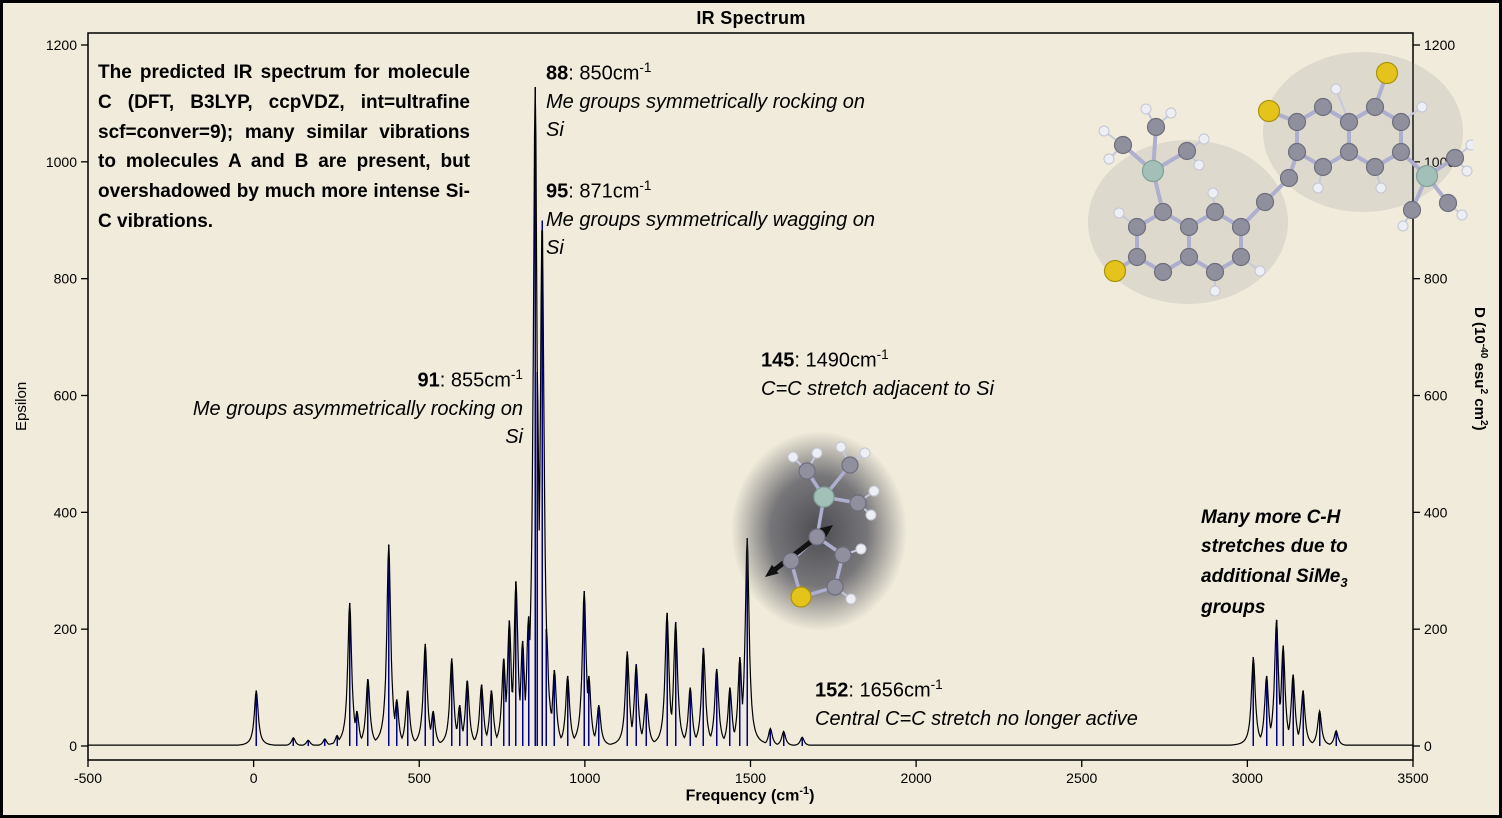 Image resolution: width=1502 pixels, height=818 pixels. Describe the element at coordinates (750, 778) in the screenshot. I see `svg-text: 1500` at that location.